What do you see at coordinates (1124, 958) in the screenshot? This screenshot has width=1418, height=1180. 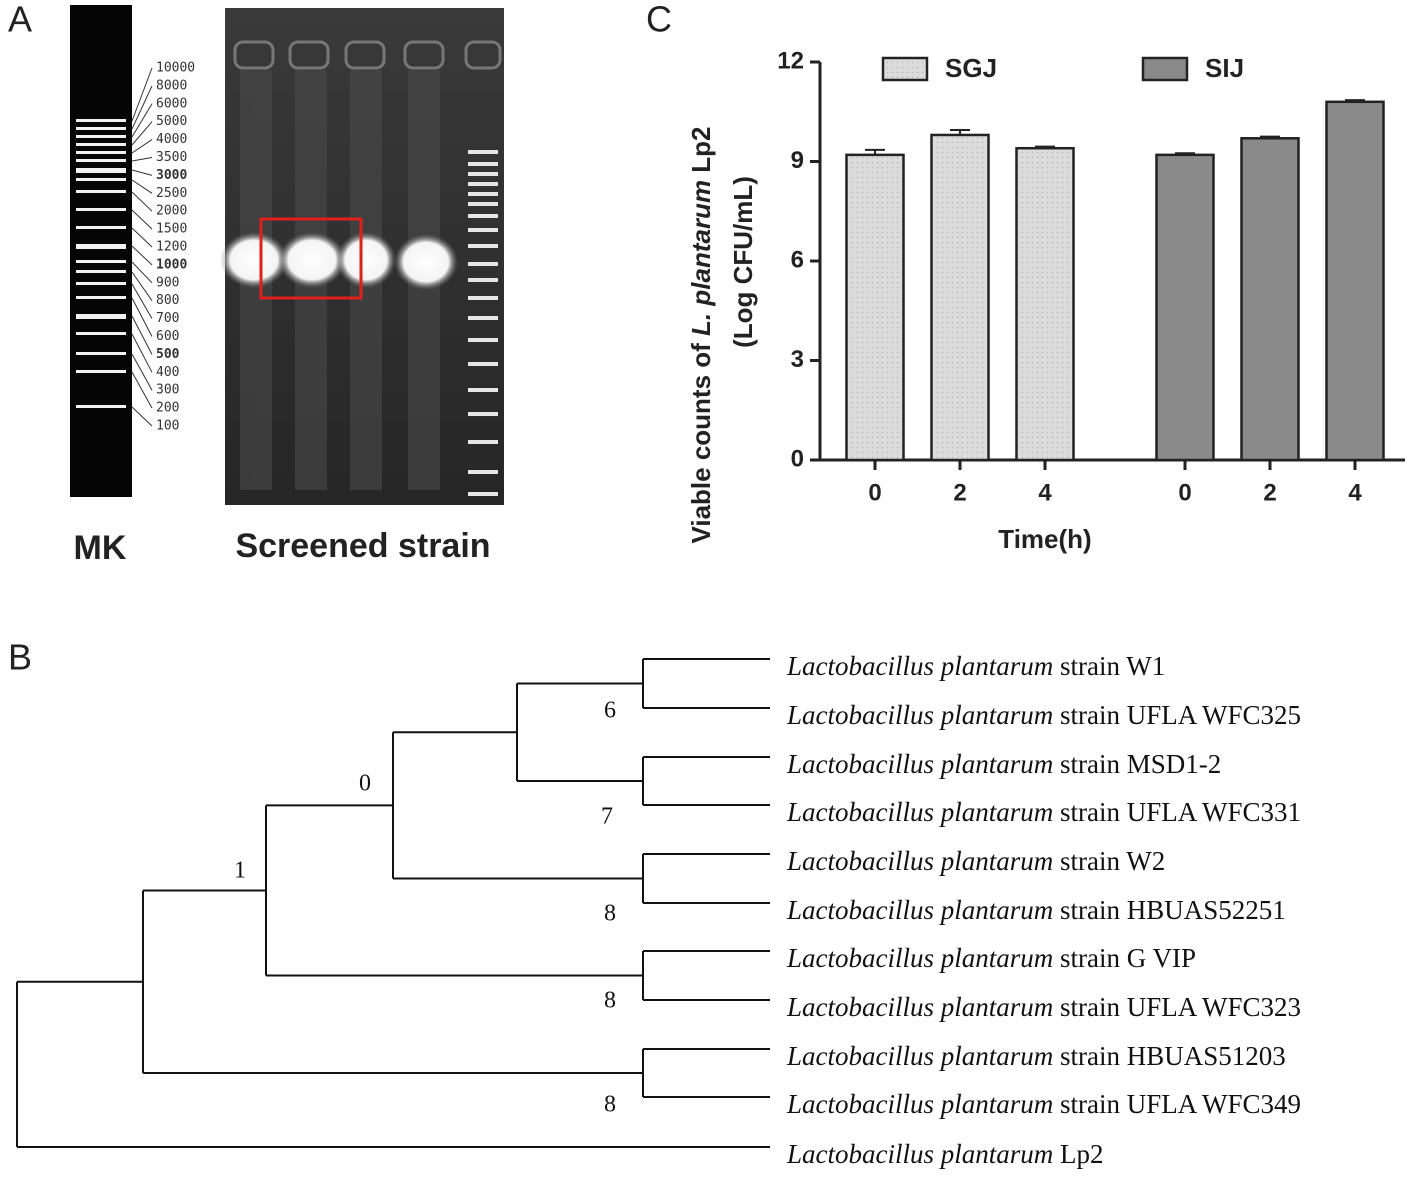 I see `leaf-strain: strain G VIP` at bounding box center [1124, 958].